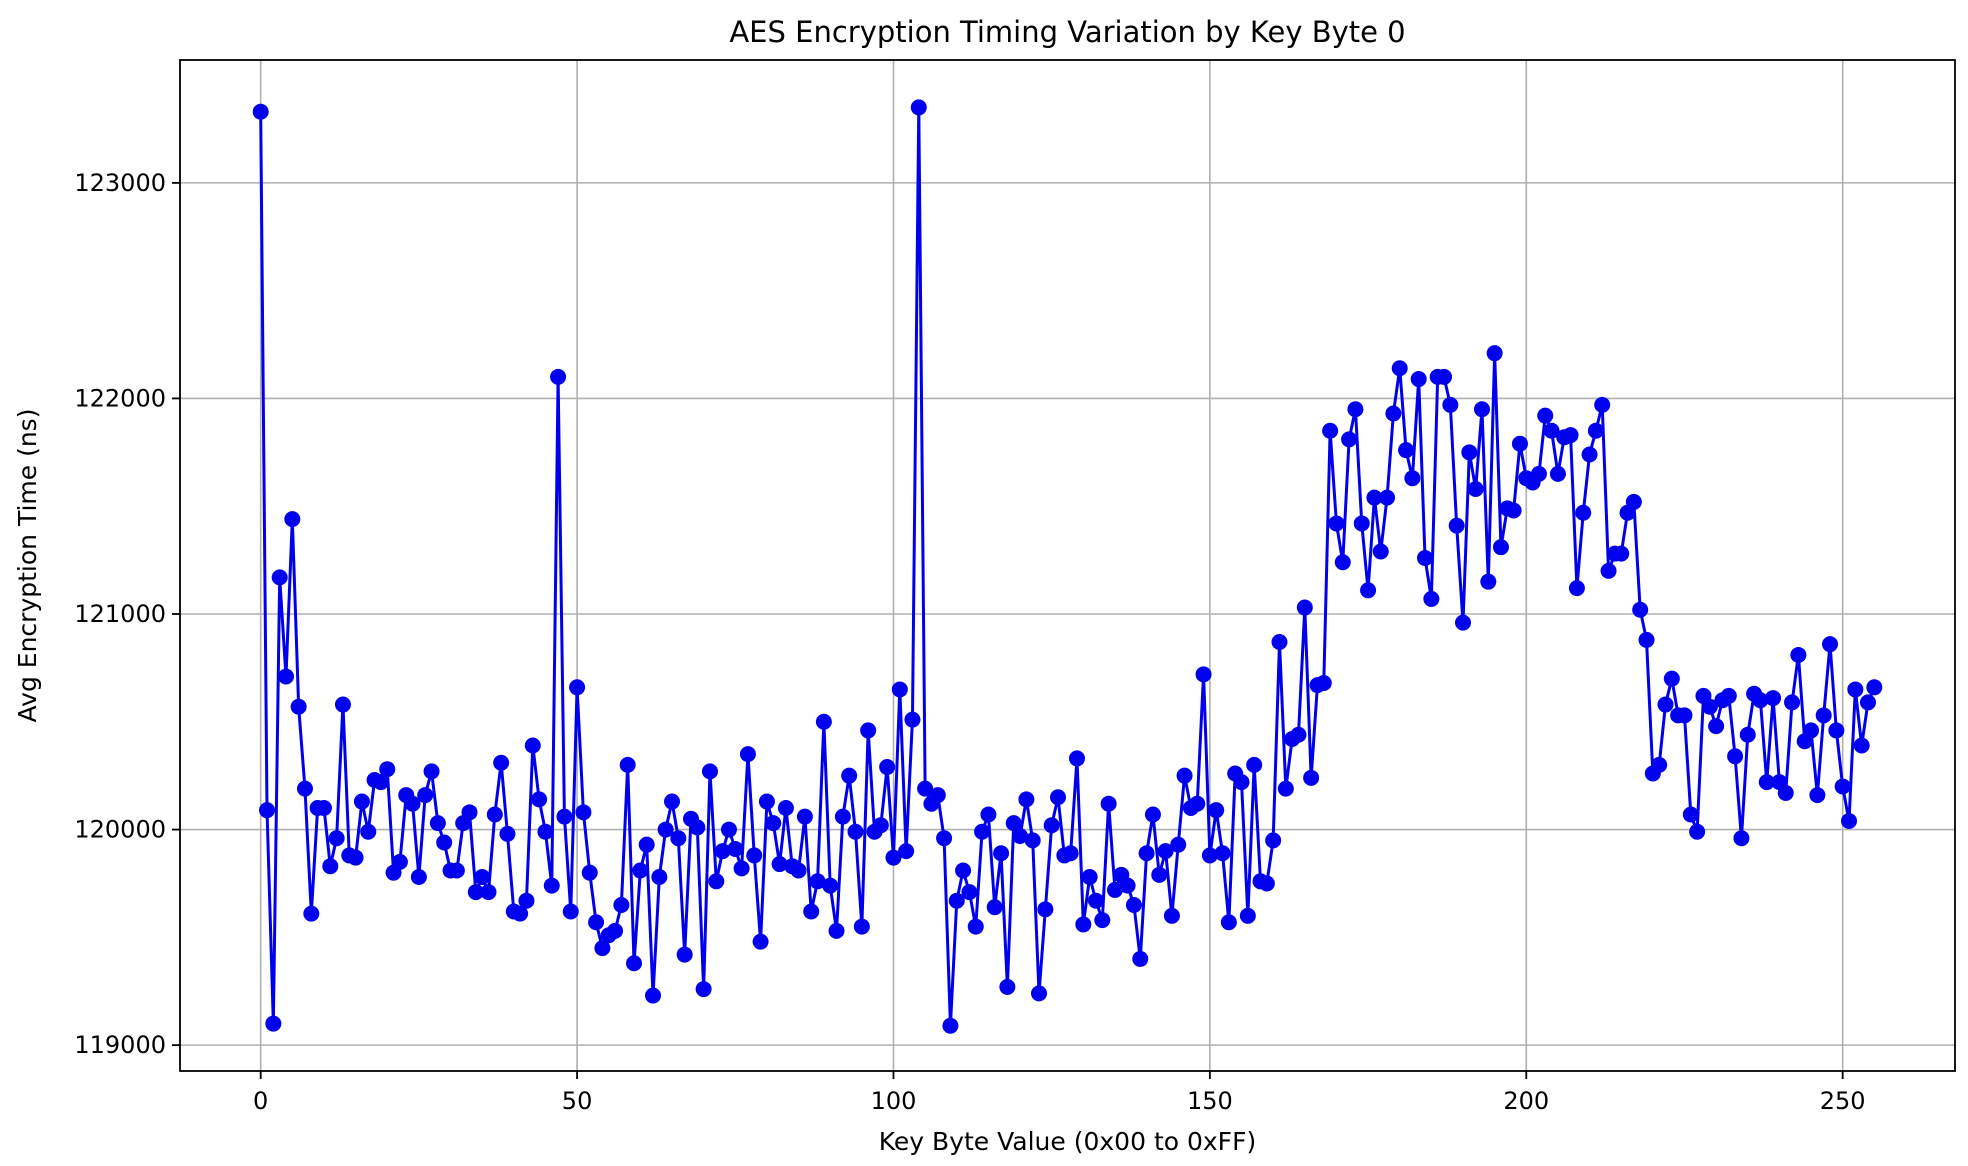 This screenshot has width=1968, height=1166. Describe the element at coordinates (27, 566) in the screenshot. I see `y-axis-title: Avg Encryption Time (ns)` at that location.